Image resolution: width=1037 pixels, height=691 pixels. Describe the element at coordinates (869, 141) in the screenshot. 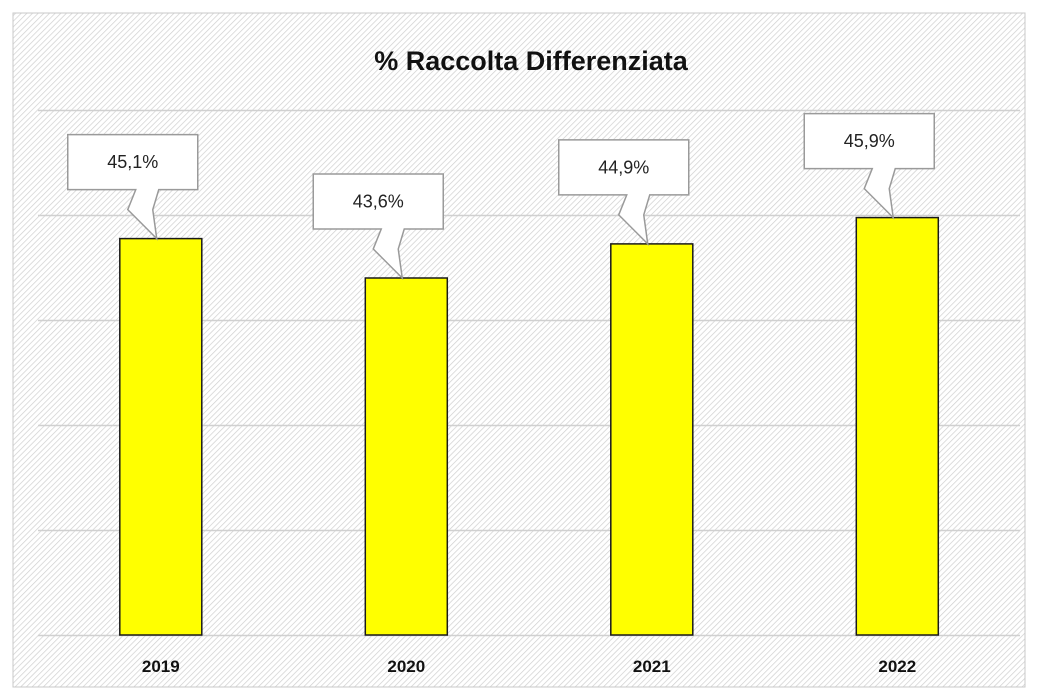

I see `data-label-2022: 45,9%` at that location.